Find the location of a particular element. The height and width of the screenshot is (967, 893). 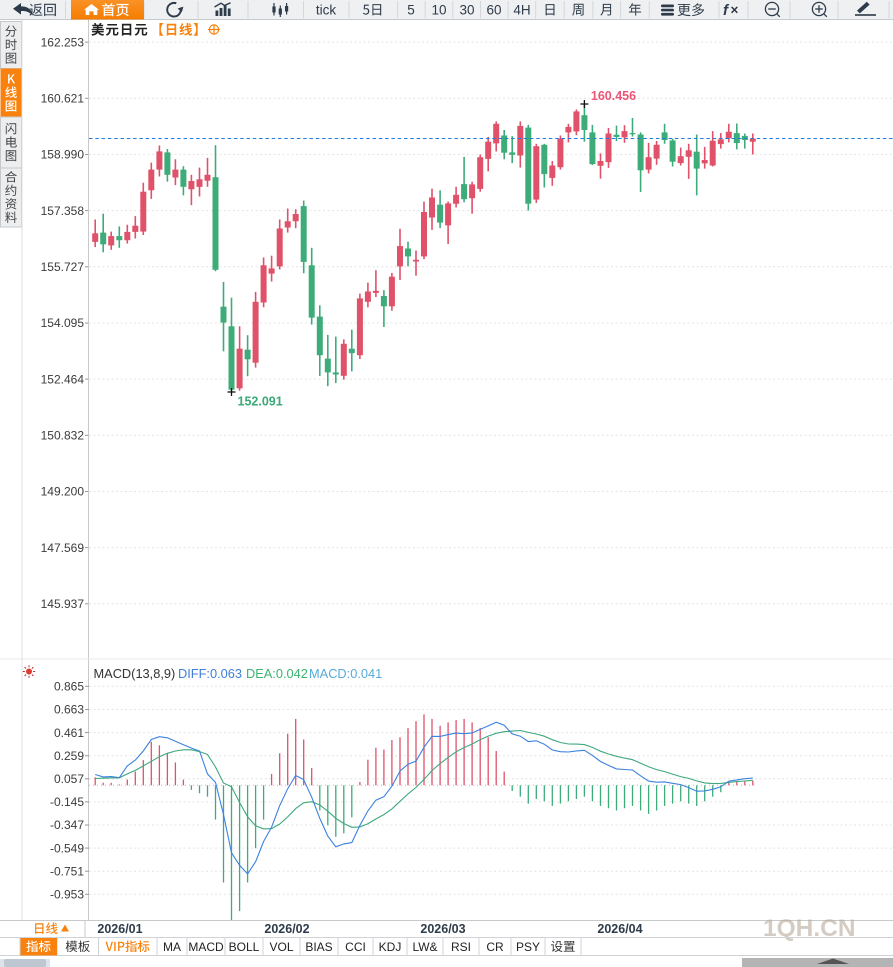

svg-text: 147.569 is located at coordinates (63, 548).